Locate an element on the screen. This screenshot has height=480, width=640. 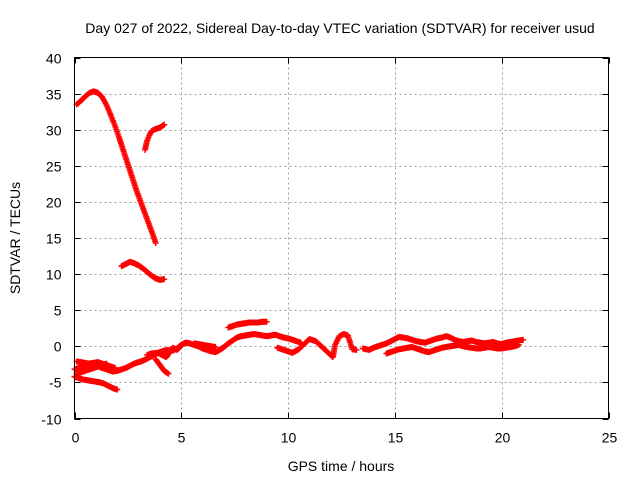
x-tick-label: 10 is located at coordinates (289, 438).